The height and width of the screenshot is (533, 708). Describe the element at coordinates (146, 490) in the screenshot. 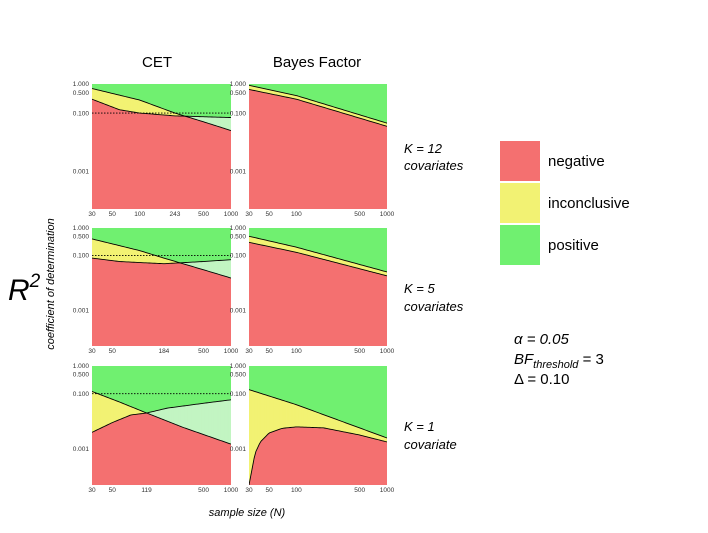

I see `x-tick-label: 119` at that location.